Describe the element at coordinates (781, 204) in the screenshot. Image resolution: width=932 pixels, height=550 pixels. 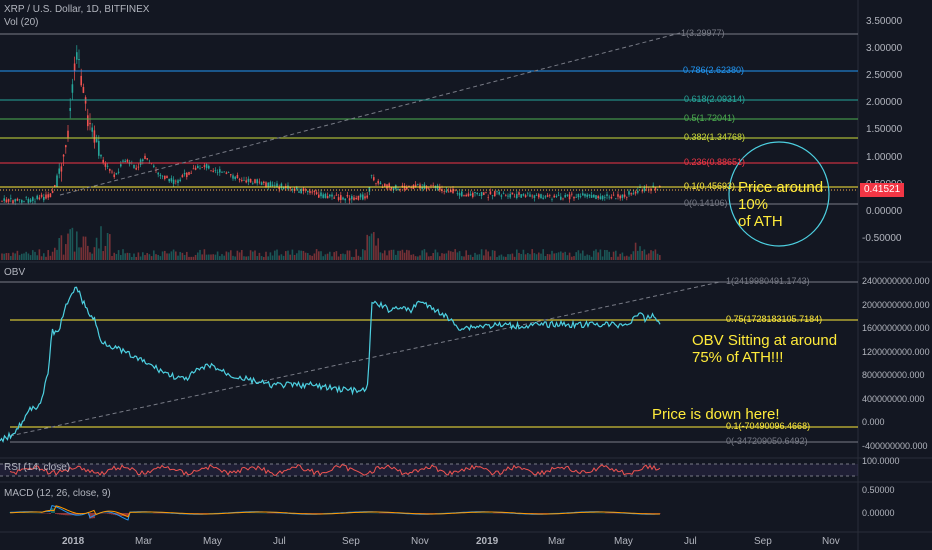
I see `price-annotation-text: Price around 10% of ATH` at that location.